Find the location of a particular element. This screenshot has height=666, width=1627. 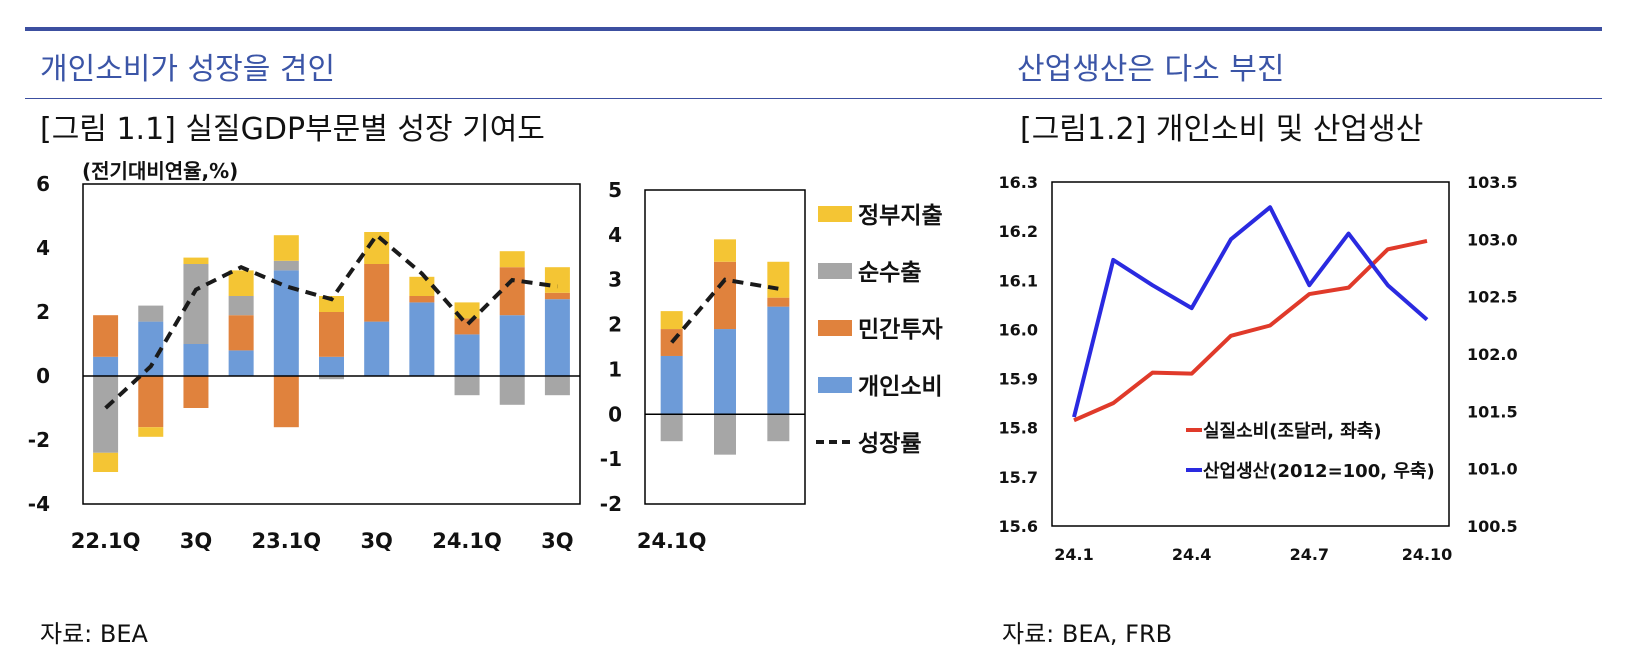

legend-swatch-순수출 is located at coordinates (835, 271).